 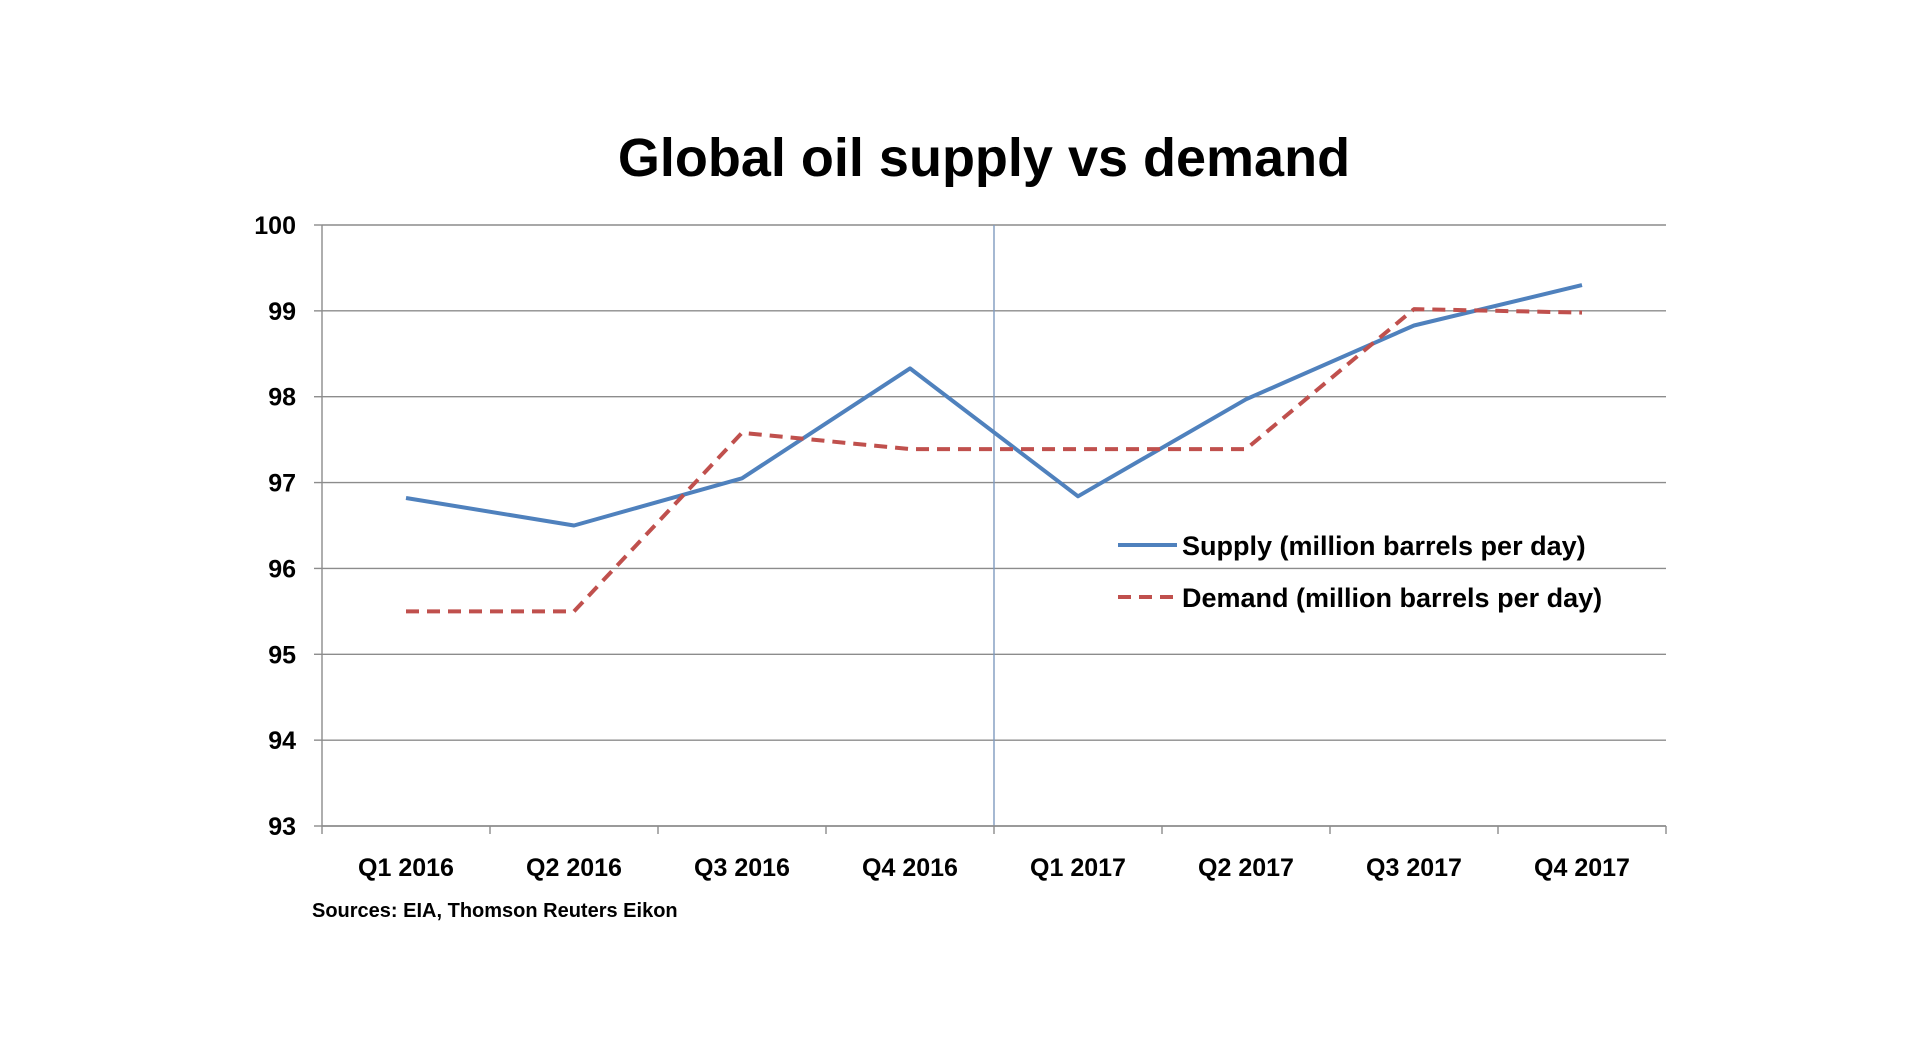 What do you see at coordinates (406, 868) in the screenshot?
I see `x-tick-label-q1-2016: Q1 2016` at bounding box center [406, 868].